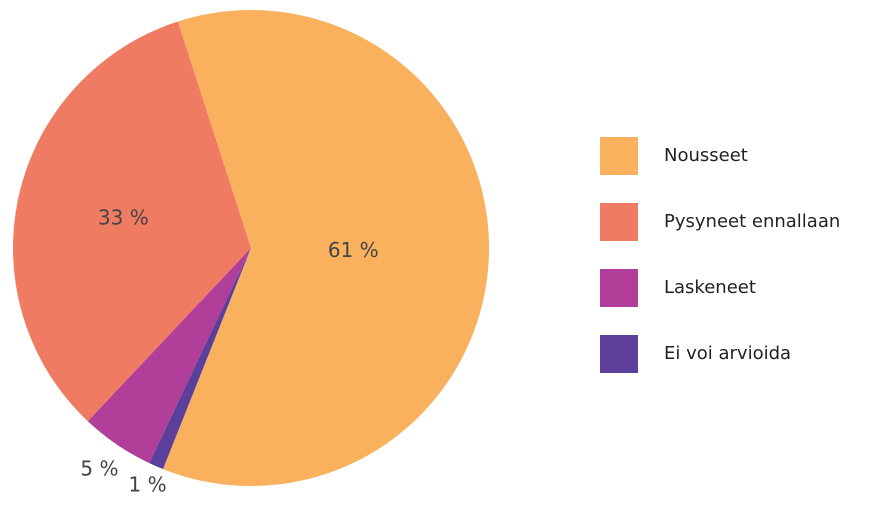  I want to click on legend-label: Nousseet, so click(706, 155).